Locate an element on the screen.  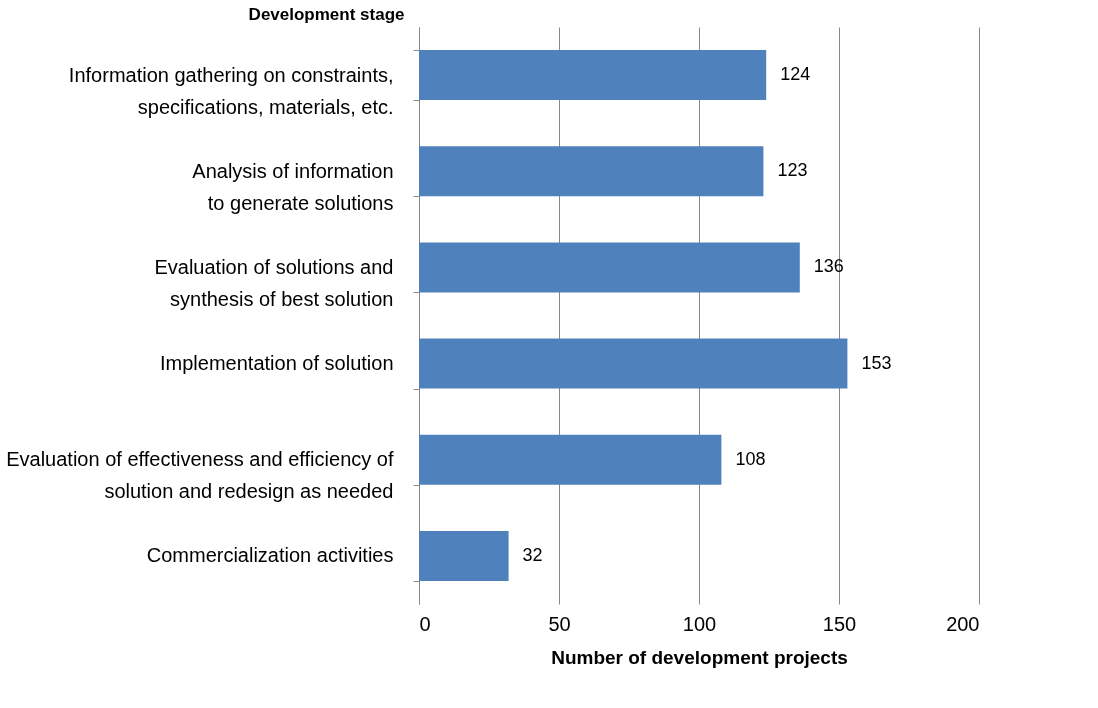
data-label: 153 is located at coordinates (876, 362).